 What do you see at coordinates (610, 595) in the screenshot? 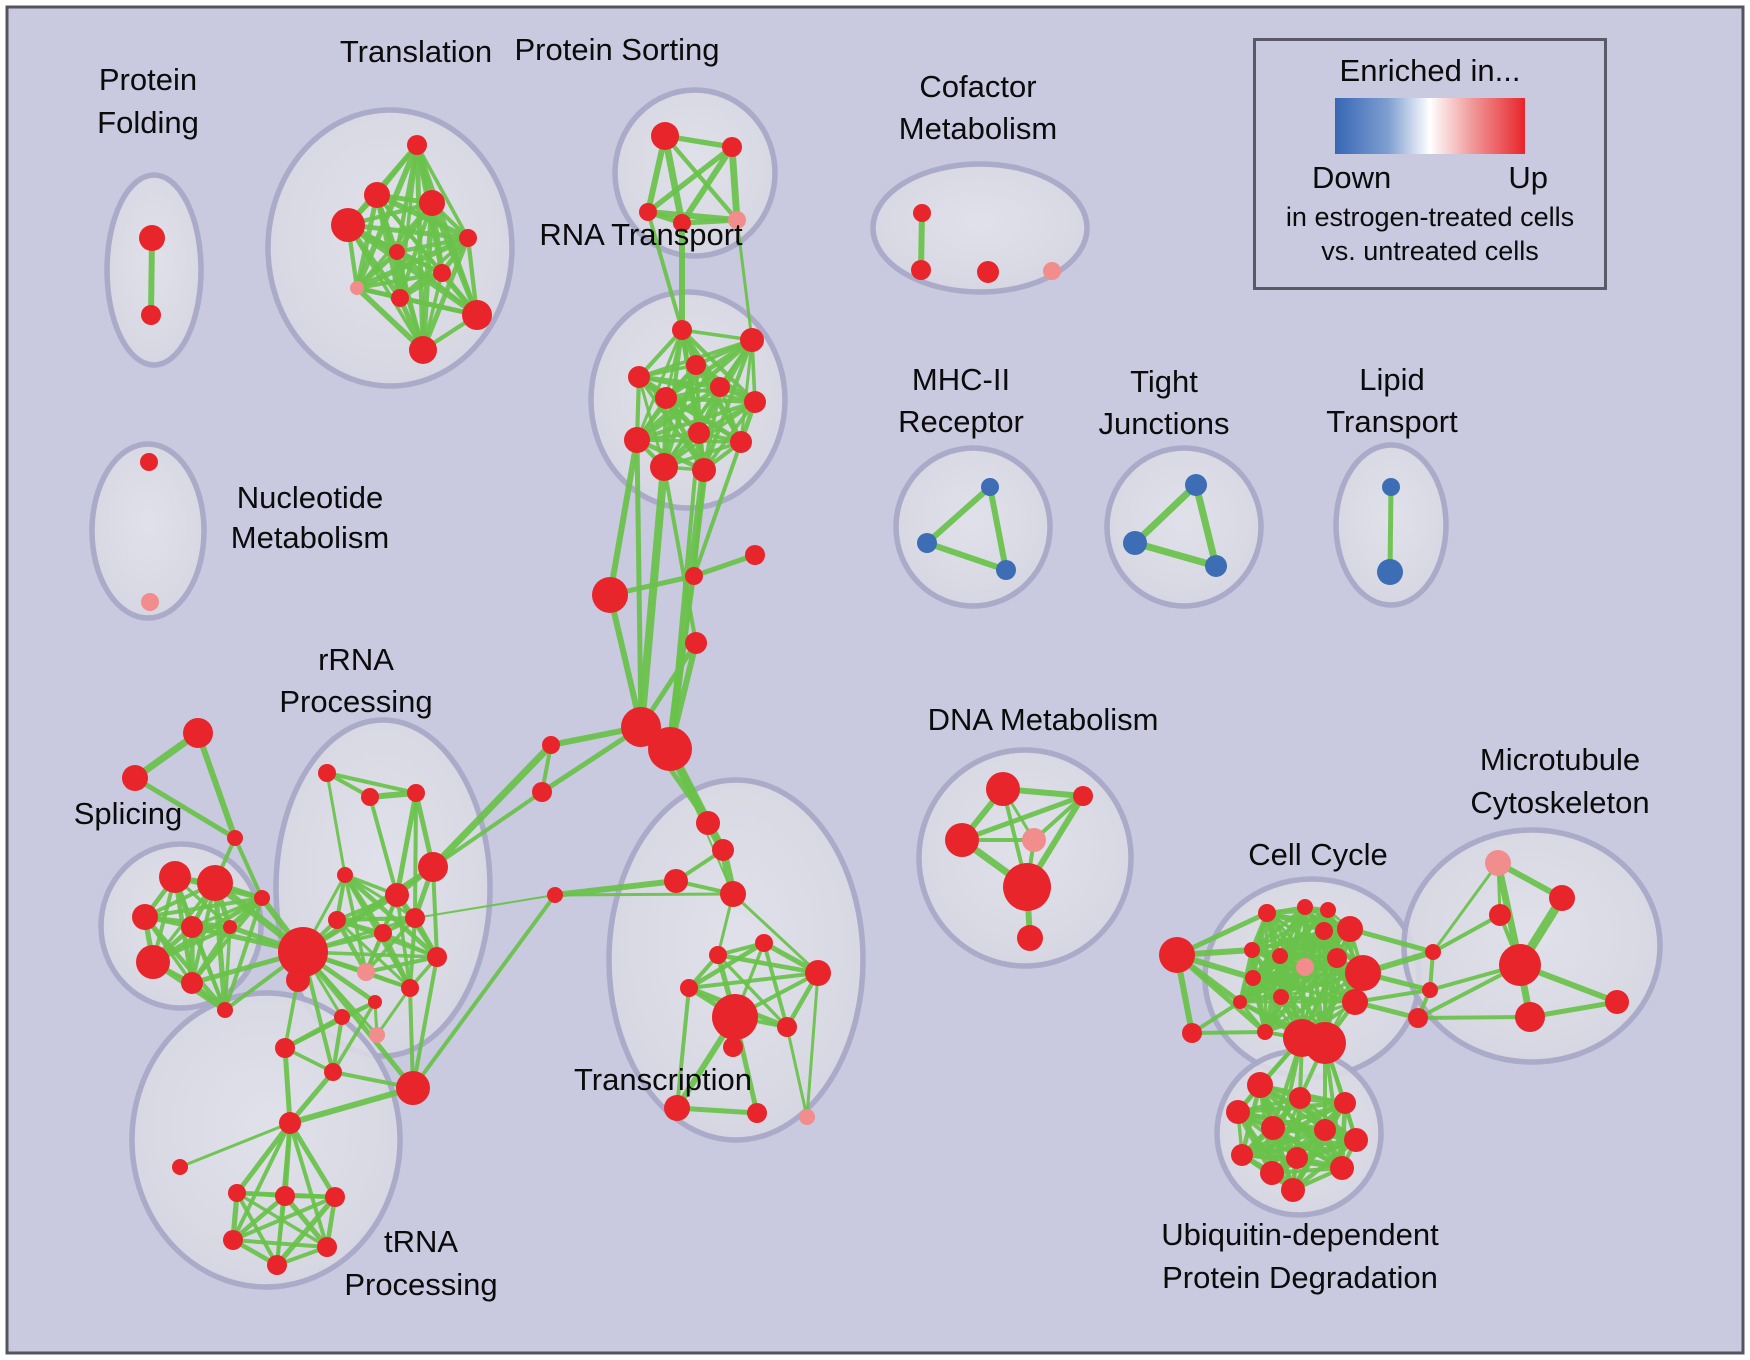
I see `node-bigA` at bounding box center [610, 595].